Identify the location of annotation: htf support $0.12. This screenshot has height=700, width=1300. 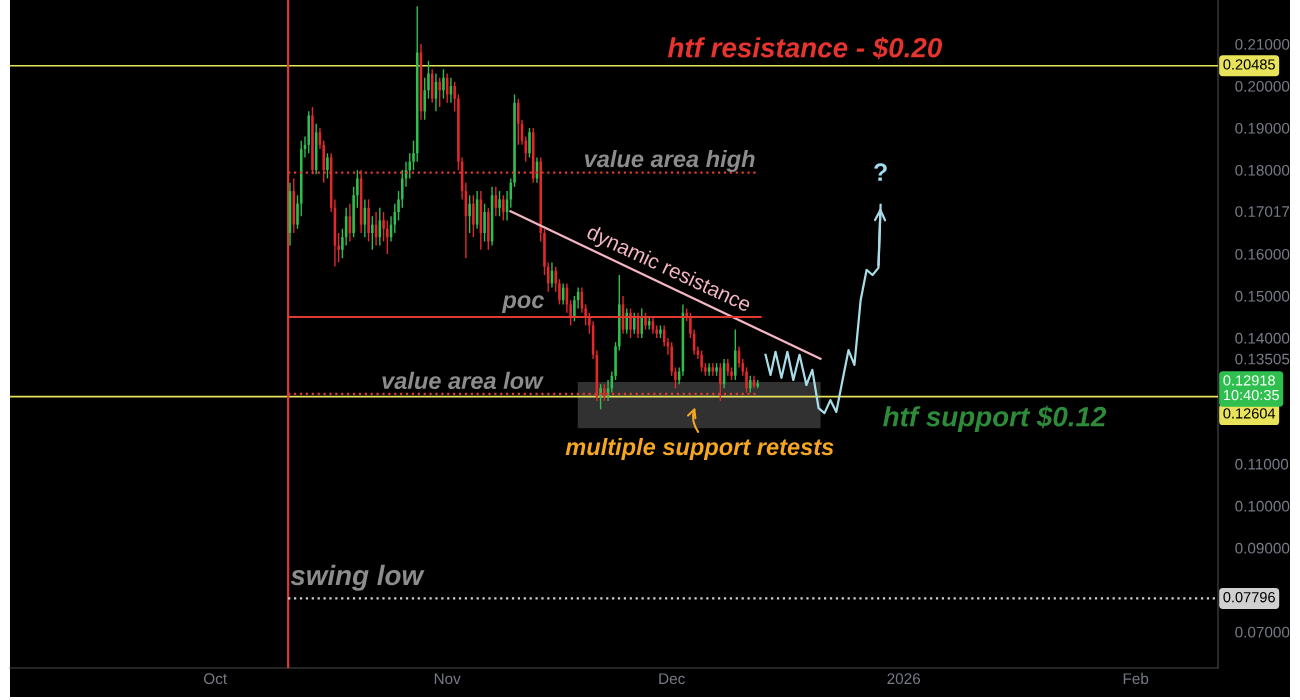
(995, 419).